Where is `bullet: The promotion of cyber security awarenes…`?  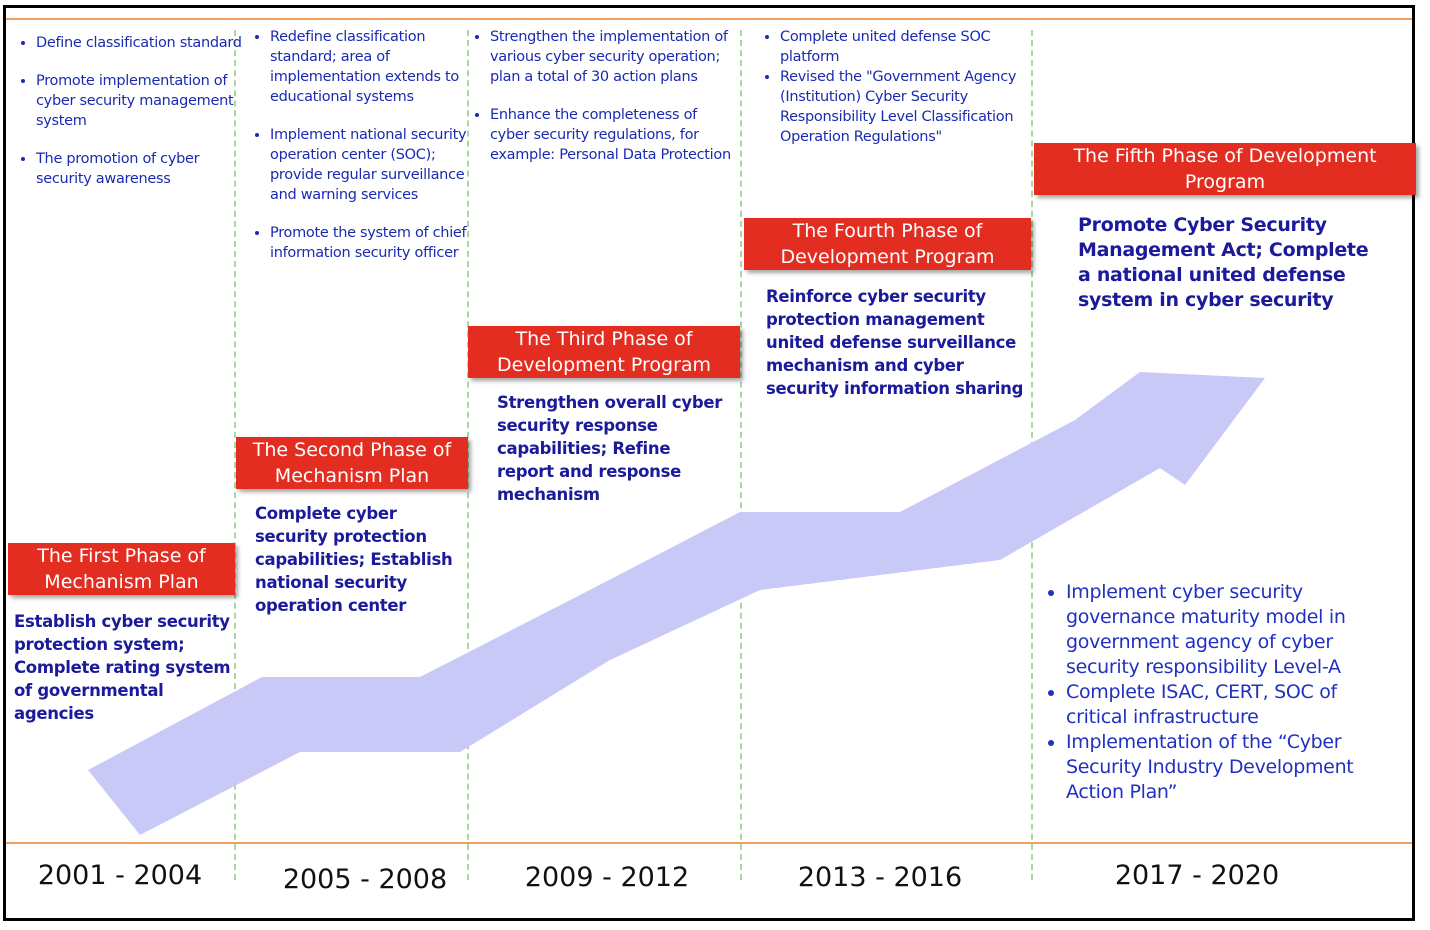 bullet: The promotion of cyber security awarenes… is located at coordinates (143, 169).